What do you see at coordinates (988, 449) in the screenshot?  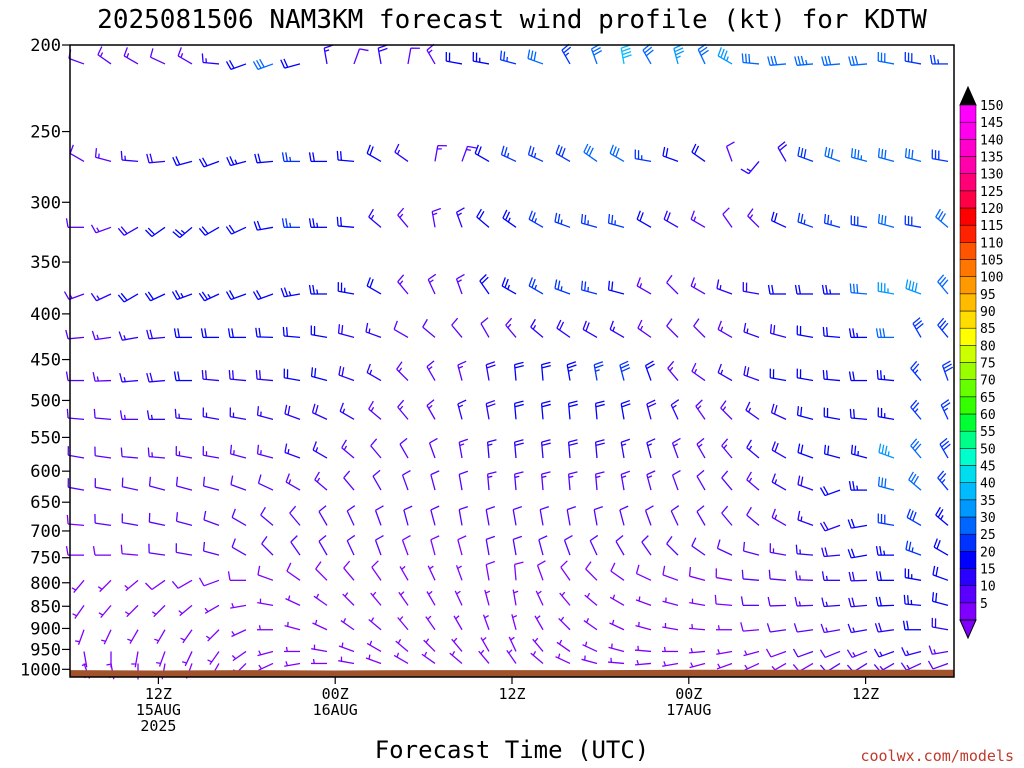 I see `colorbar-tick-label: 50` at bounding box center [988, 449].